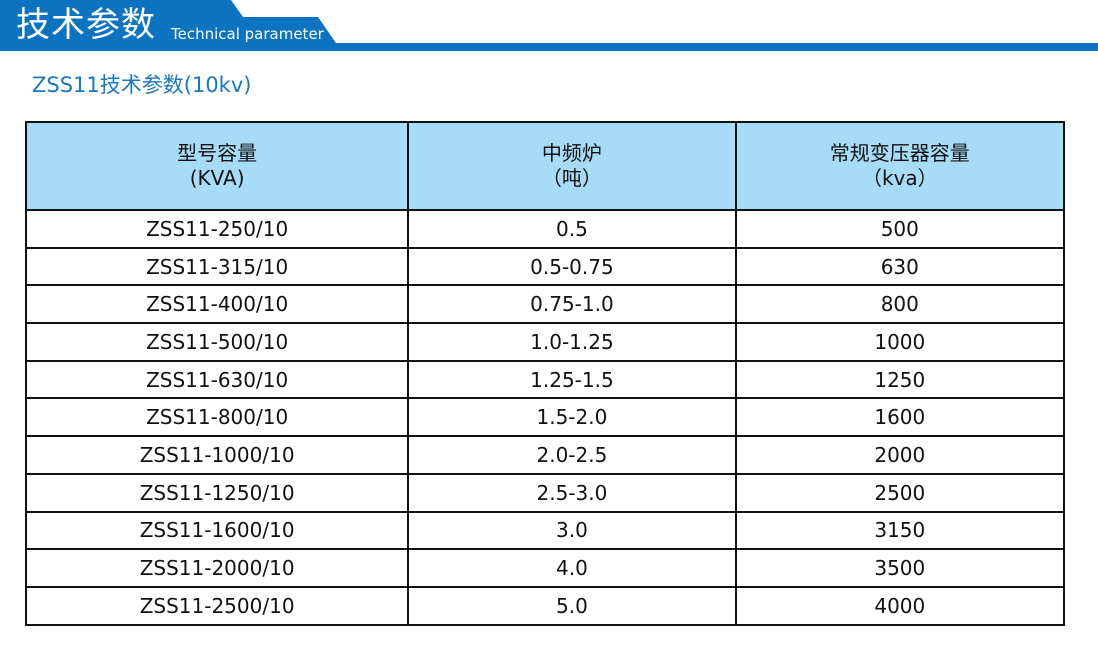  I want to click on model-cell: ZSS11-2000/10, so click(217, 568).